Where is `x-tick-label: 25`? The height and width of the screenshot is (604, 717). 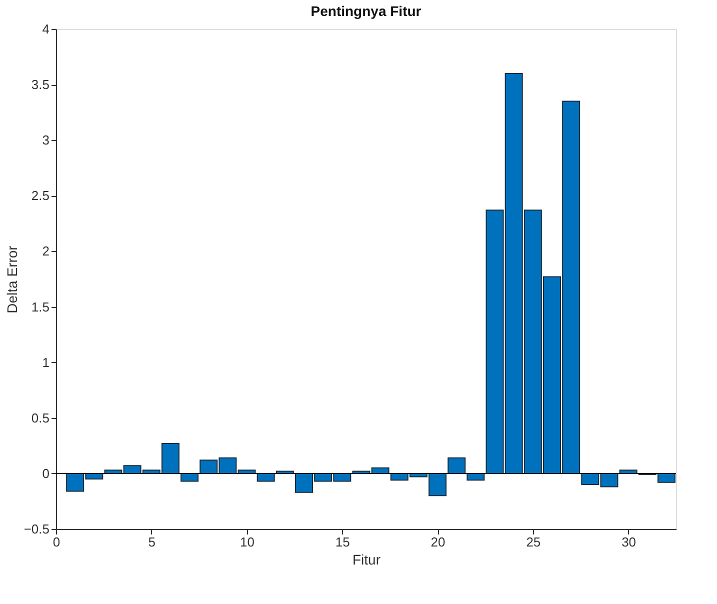
x-tick-label: 25 is located at coordinates (533, 542).